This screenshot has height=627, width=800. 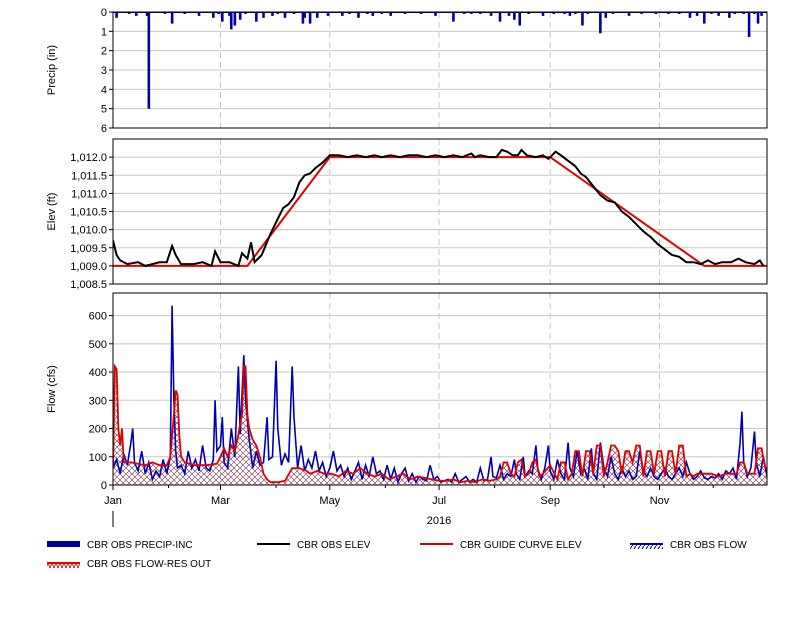 I want to click on y-tick-label: 1,012.0, so click(x=88, y=158).